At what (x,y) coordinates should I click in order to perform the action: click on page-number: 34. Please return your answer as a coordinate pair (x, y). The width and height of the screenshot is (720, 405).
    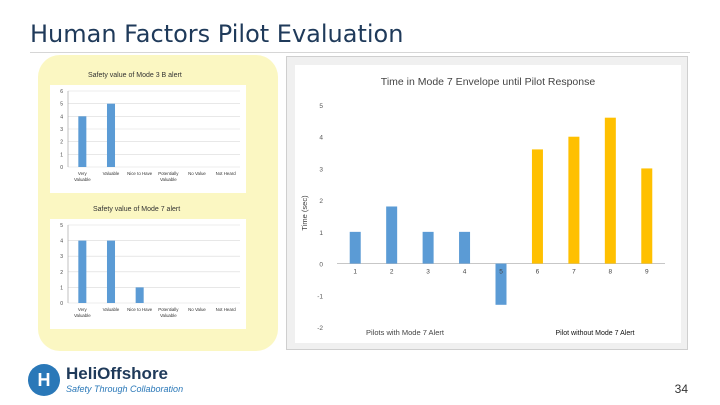
    Looking at the image, I should click on (681, 389).